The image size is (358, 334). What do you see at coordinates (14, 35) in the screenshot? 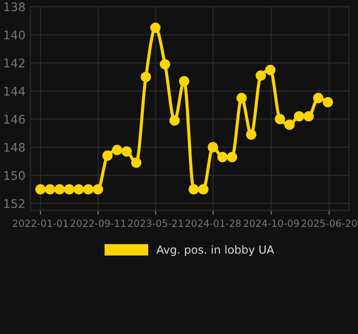
I see `y-tick-label: 140` at bounding box center [14, 35].